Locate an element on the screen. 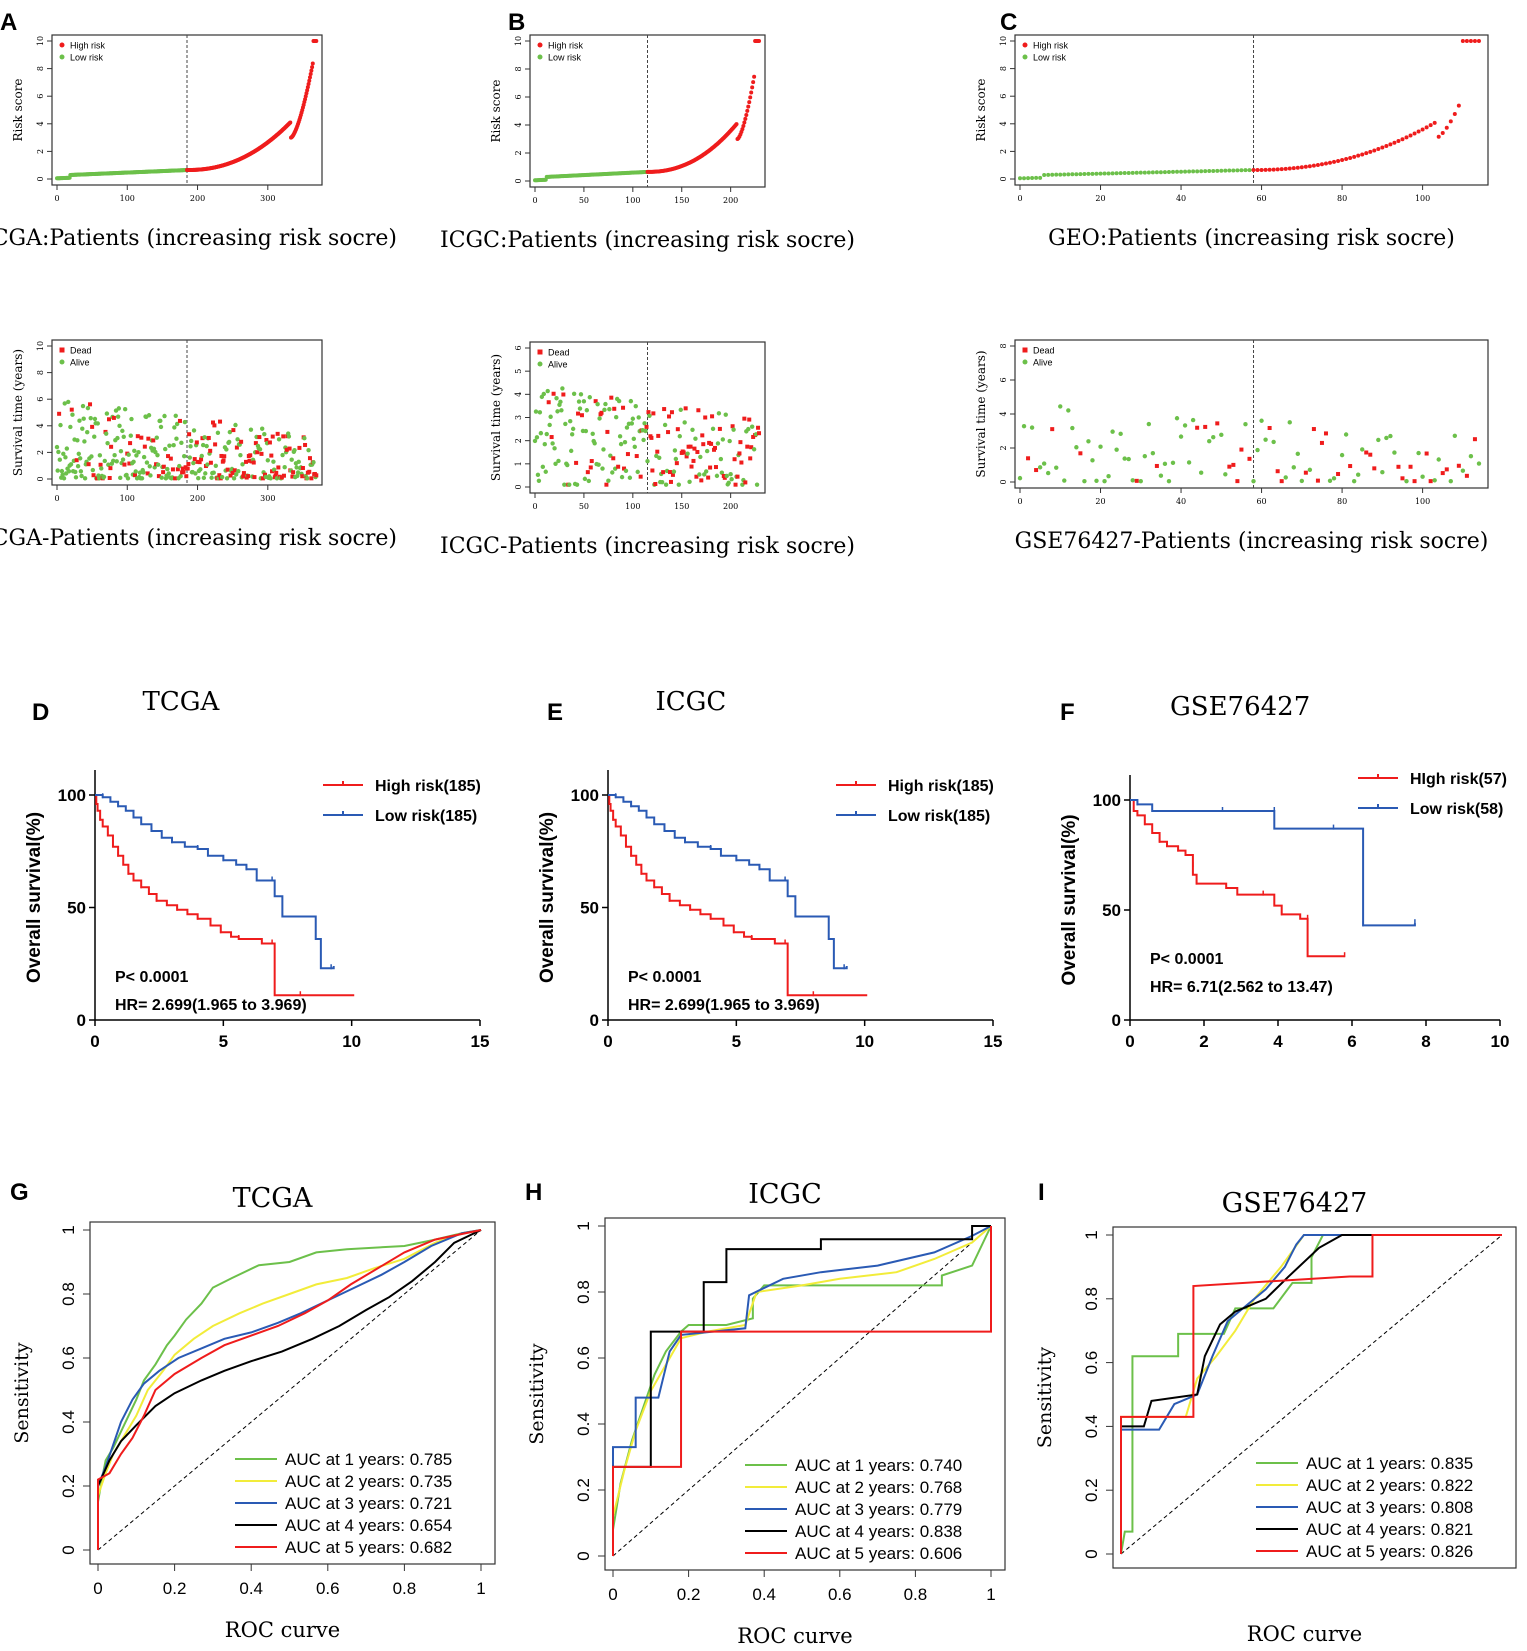 This screenshot has width=1527, height=1651. y-tick-label: 3 is located at coordinates (518, 417).